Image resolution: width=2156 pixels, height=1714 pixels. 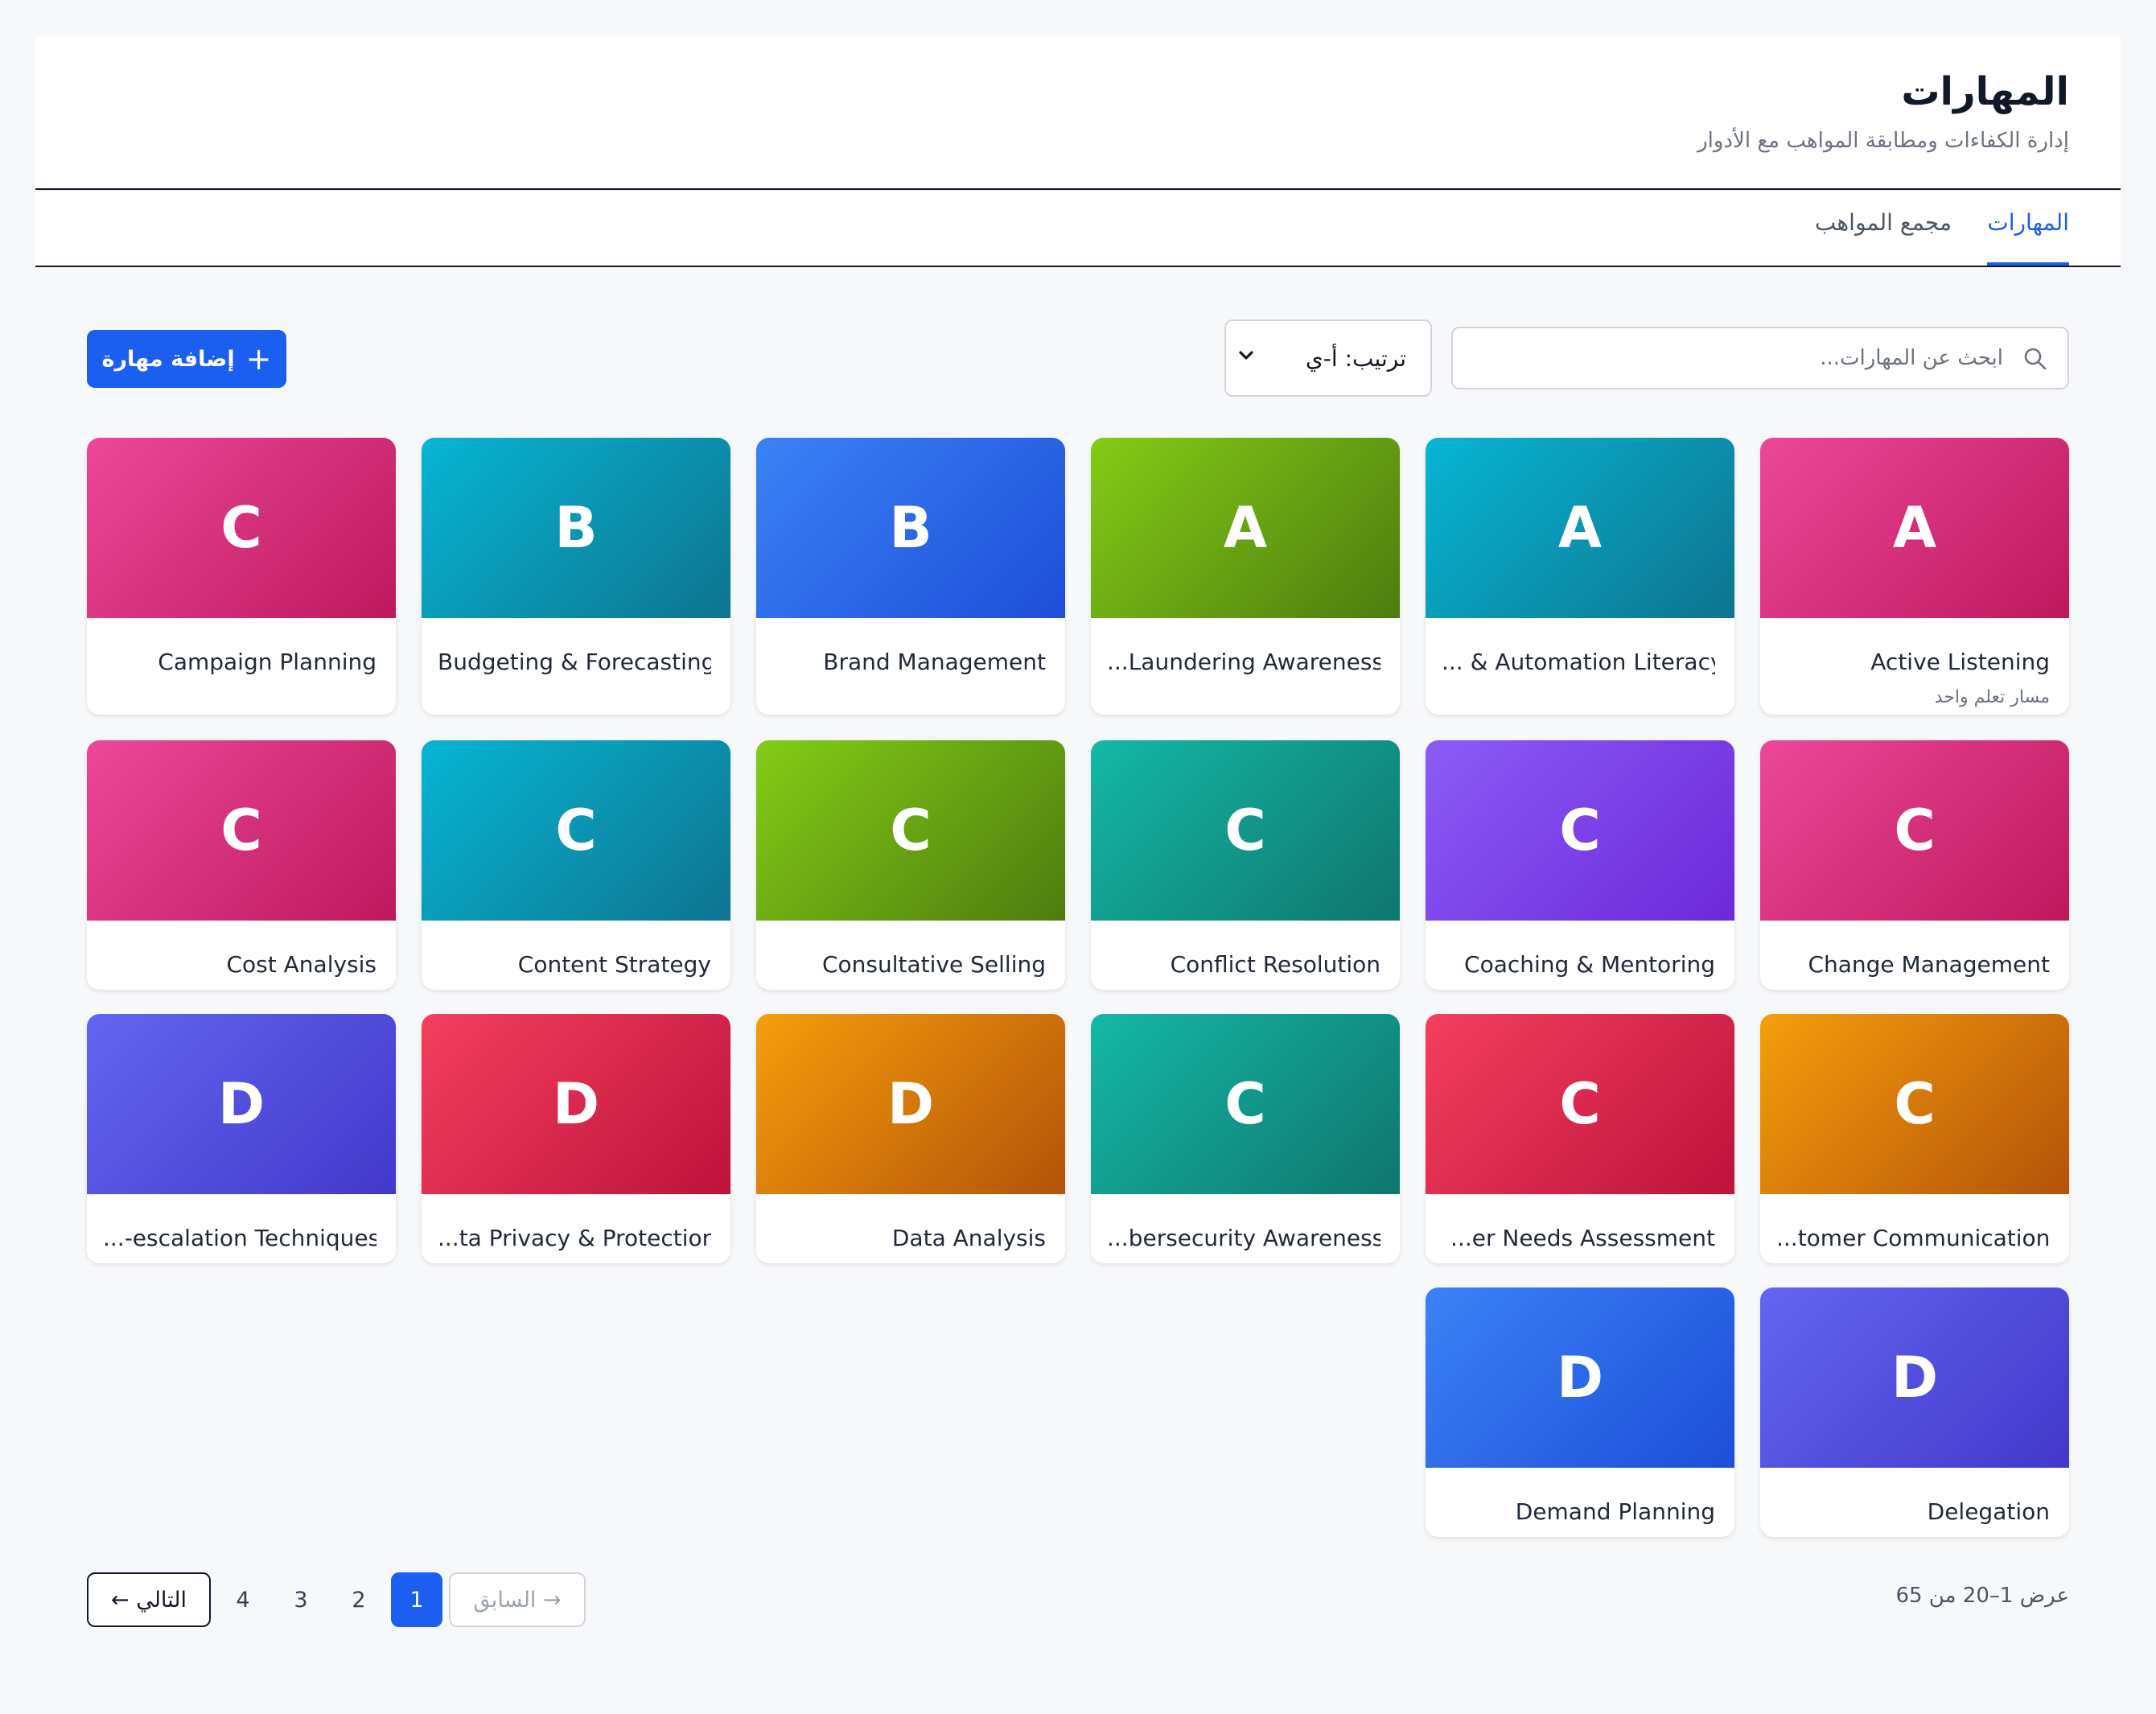 I want to click on skill-title: Active Listening, so click(x=1960, y=662).